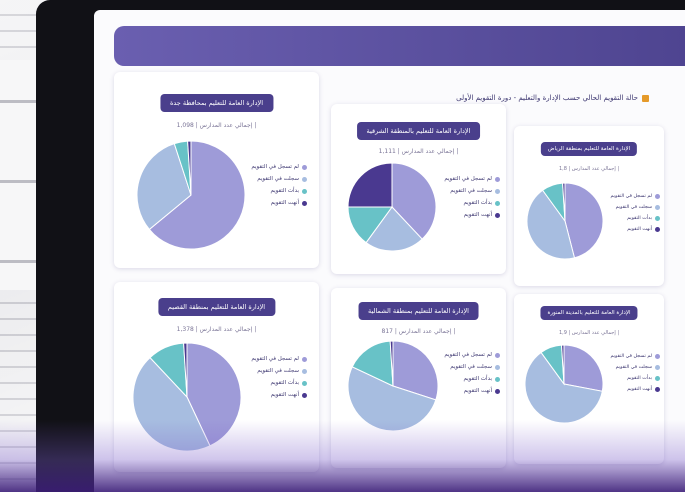  Describe the element at coordinates (399, 46) in the screenshot. I see `top-bar` at that location.